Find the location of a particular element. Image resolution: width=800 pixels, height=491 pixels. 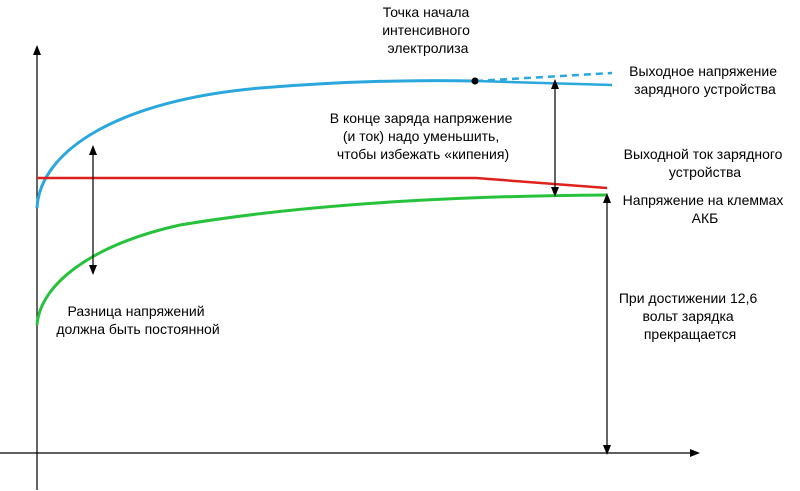

battery-voltage-label: Напряжение на клеммах АКБ is located at coordinates (705, 209).